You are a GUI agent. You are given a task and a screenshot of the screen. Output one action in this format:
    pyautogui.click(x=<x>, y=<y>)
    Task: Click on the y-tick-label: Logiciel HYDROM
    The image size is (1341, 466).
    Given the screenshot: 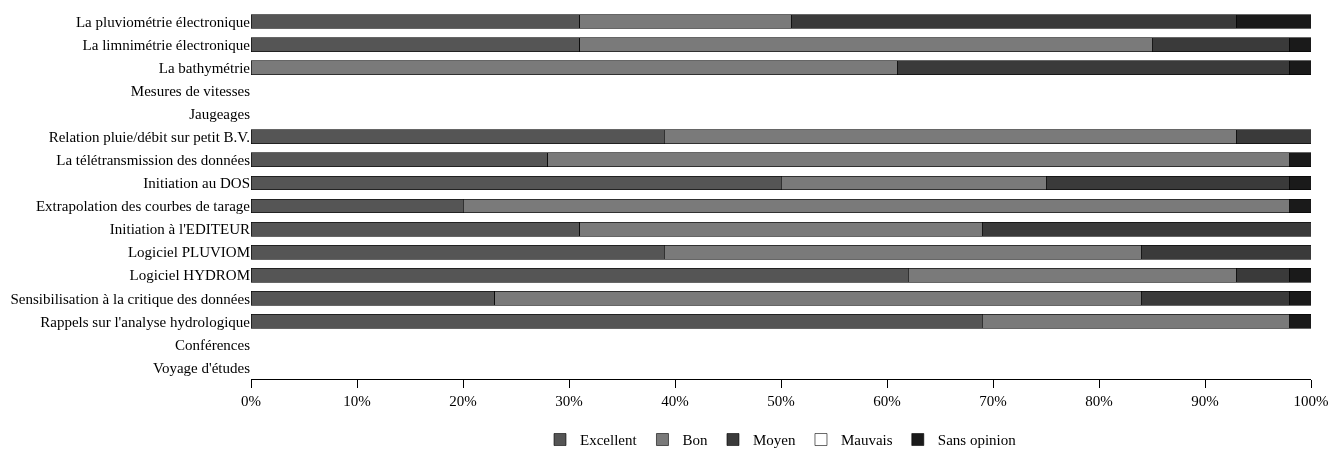 What is the action you would take?
    pyautogui.click(x=189, y=275)
    